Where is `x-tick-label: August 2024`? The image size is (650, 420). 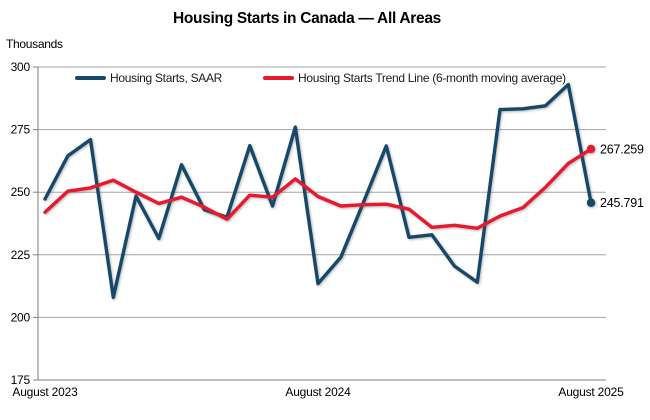
x-tick-label: August 2024 is located at coordinates (318, 392).